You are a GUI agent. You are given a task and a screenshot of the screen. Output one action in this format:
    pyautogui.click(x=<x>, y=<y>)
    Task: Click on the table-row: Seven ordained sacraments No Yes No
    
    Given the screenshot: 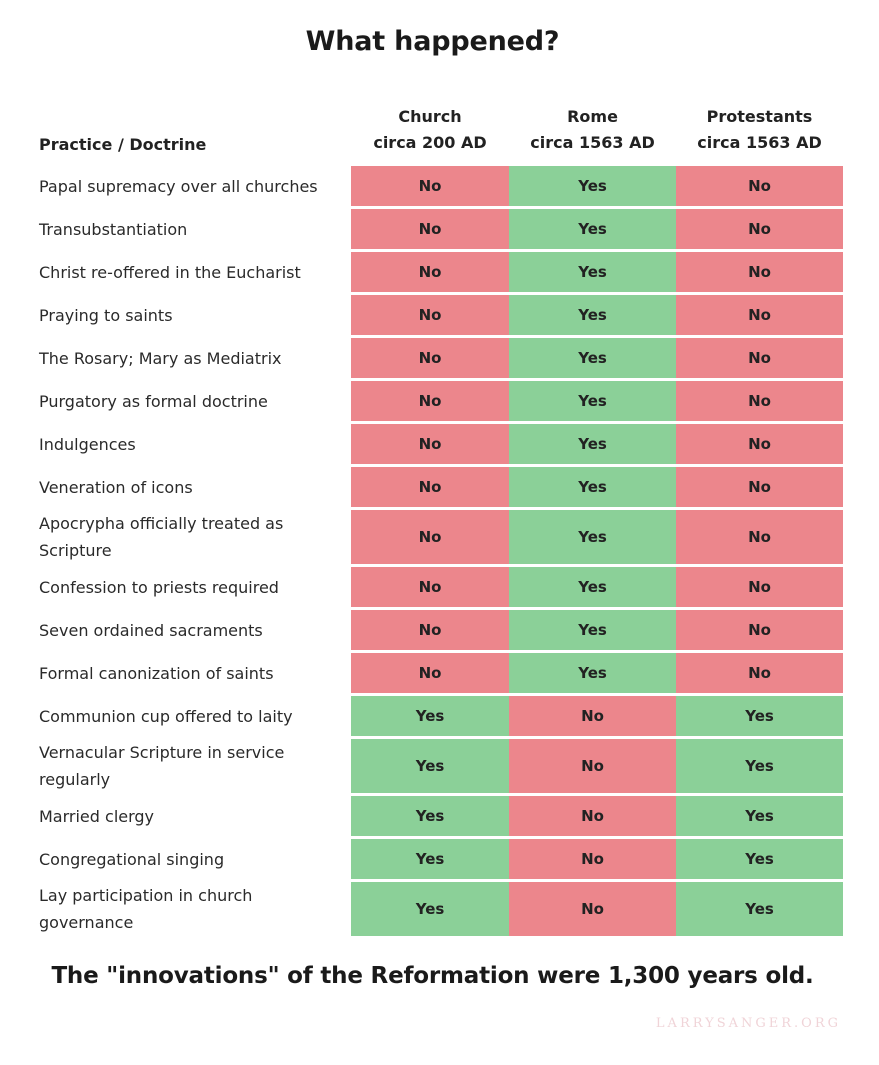 What is the action you would take?
    pyautogui.click(x=437, y=630)
    